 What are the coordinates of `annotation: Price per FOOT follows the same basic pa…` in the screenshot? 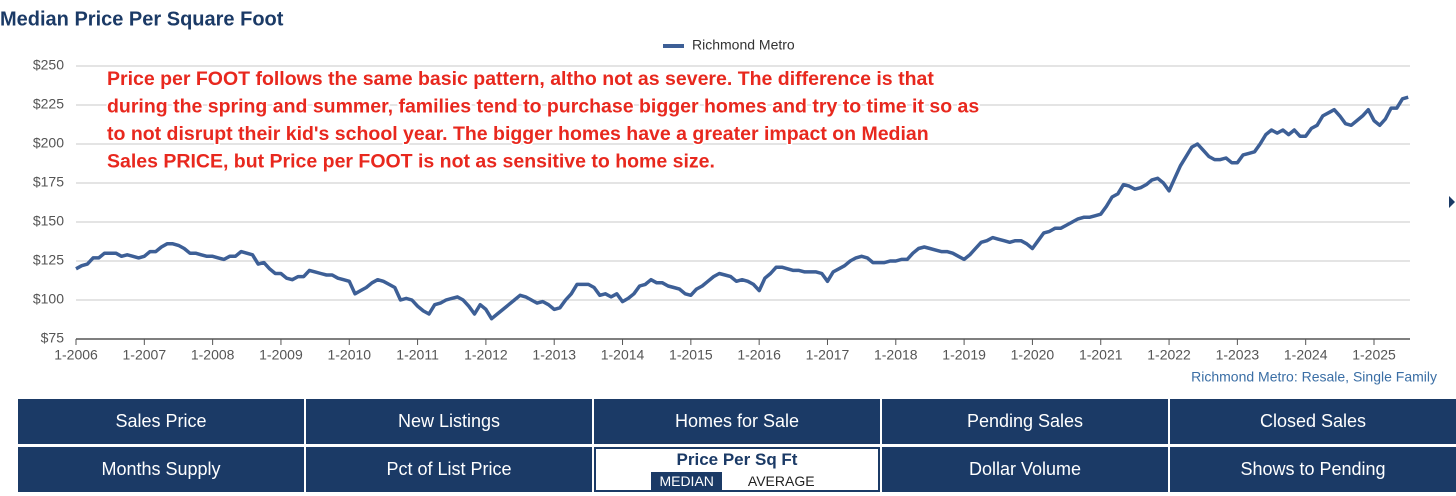 It's located at (520, 79).